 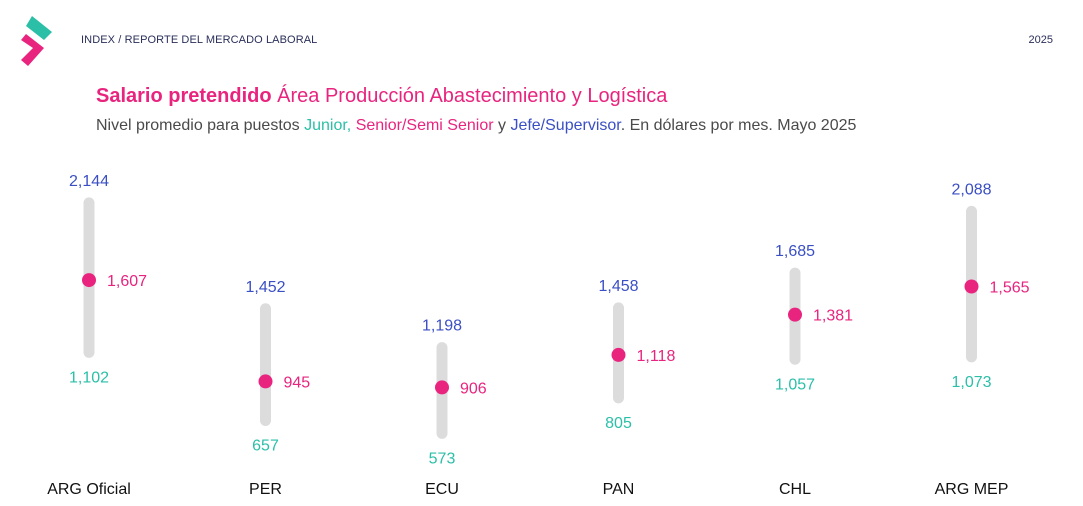 I want to click on label-senior: 1,381, so click(x=833, y=316).